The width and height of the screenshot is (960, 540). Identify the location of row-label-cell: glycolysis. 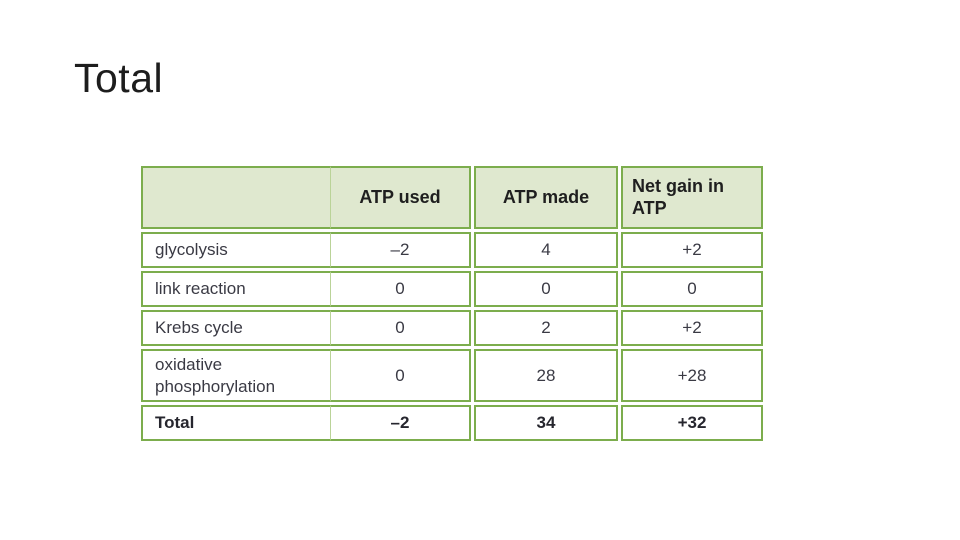
(236, 250).